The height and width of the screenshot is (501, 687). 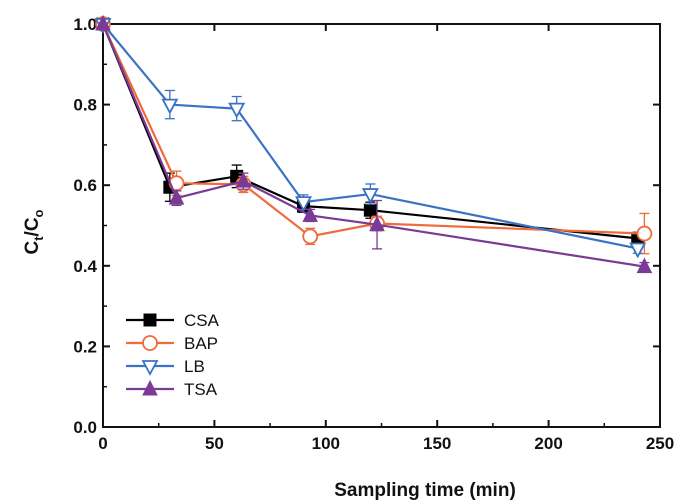 I want to click on legend-item-bap: BAP, so click(x=172, y=343).